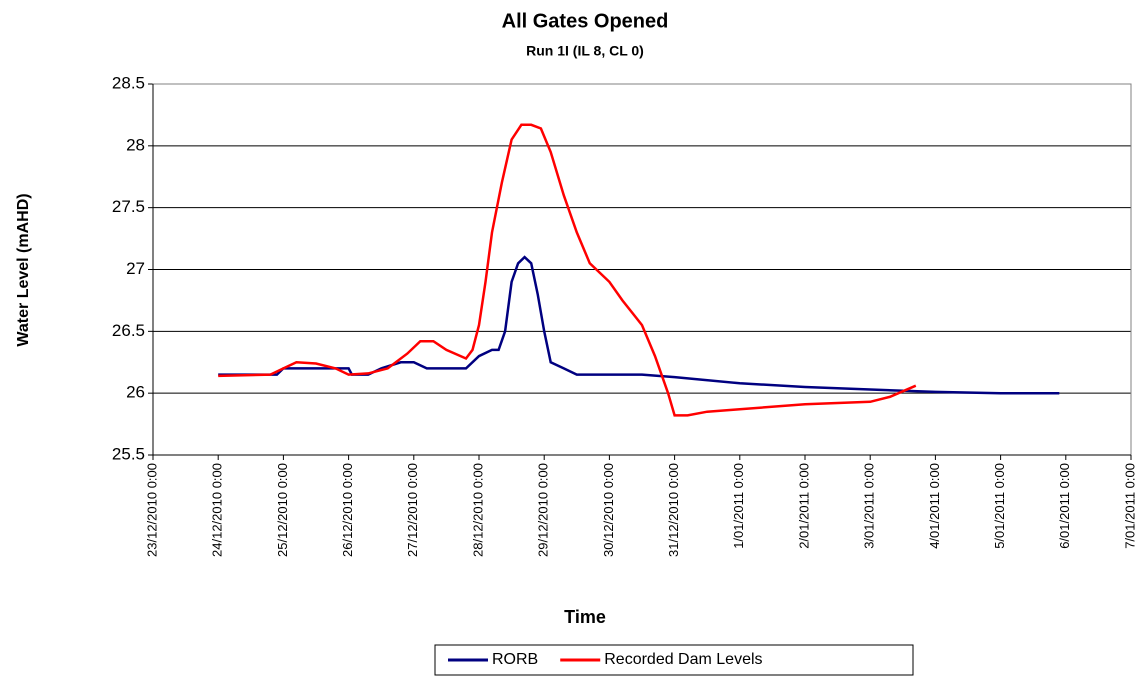  I want to click on x-axis-label: Time, so click(585, 617).